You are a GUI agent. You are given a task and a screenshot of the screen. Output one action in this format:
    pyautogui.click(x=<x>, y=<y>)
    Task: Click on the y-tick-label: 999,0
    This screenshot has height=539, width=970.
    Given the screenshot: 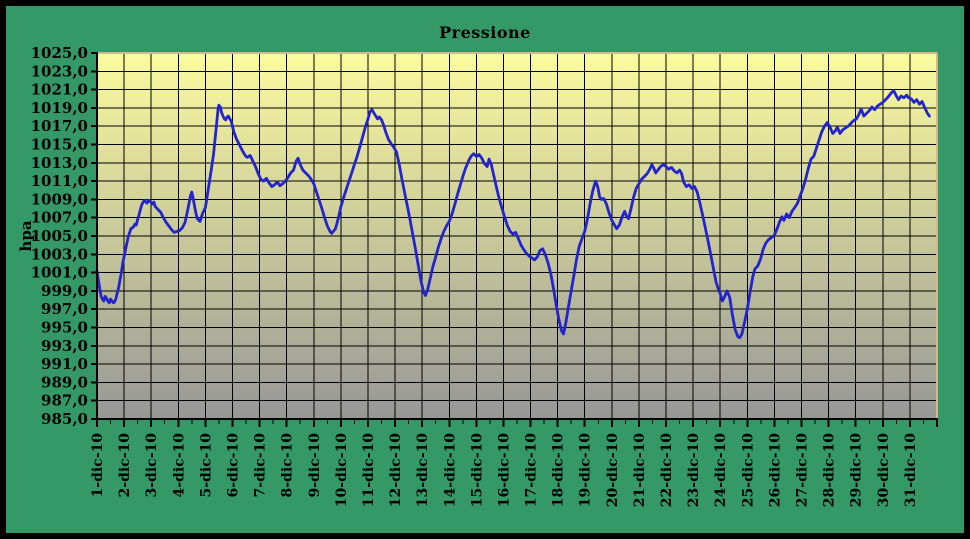 What is the action you would take?
    pyautogui.click(x=64, y=291)
    